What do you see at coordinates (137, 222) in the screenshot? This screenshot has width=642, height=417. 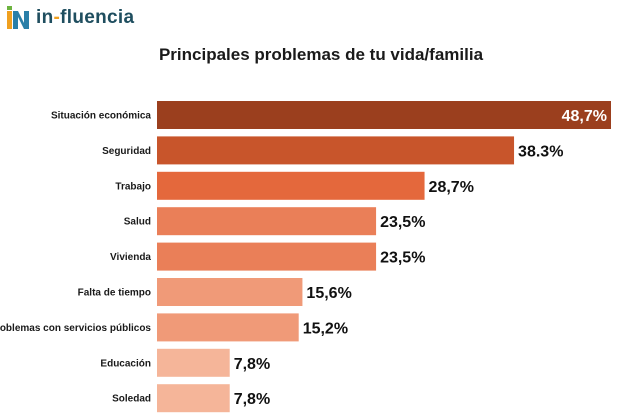 I see `category-label-3: Salud` at bounding box center [137, 222].